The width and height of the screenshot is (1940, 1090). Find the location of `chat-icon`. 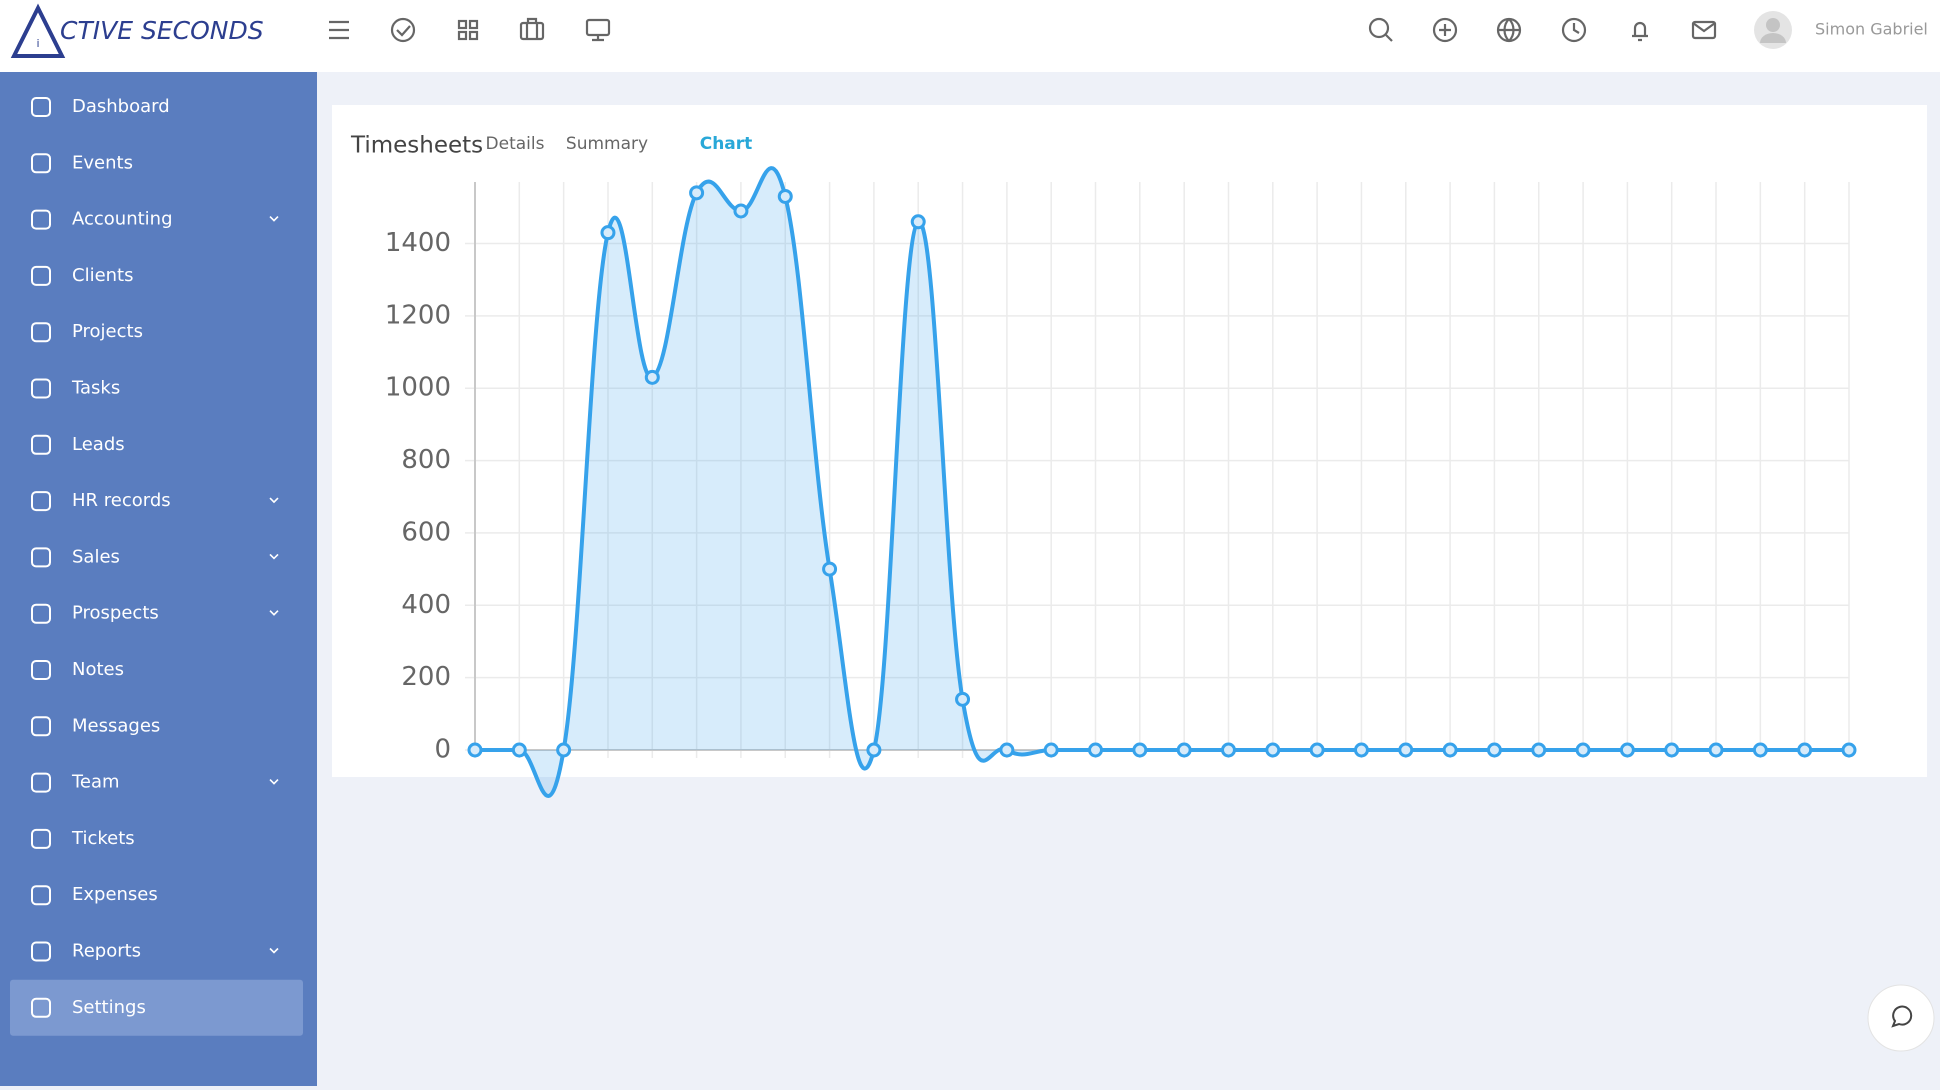

chat-icon is located at coordinates (1902, 1016).